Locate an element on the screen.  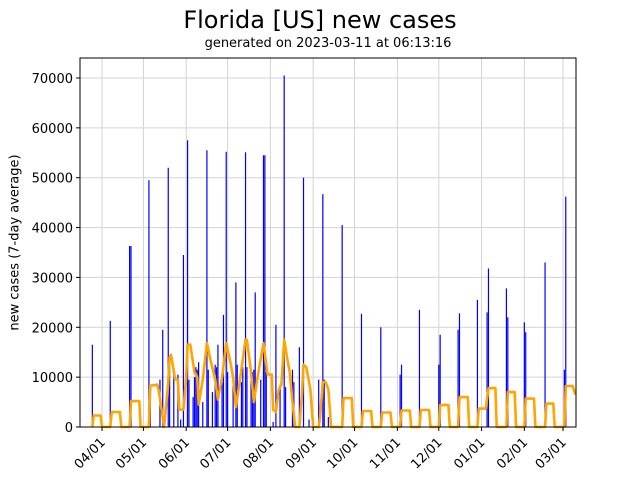
x-tick-label: 12/01 is located at coordinates (427, 453).